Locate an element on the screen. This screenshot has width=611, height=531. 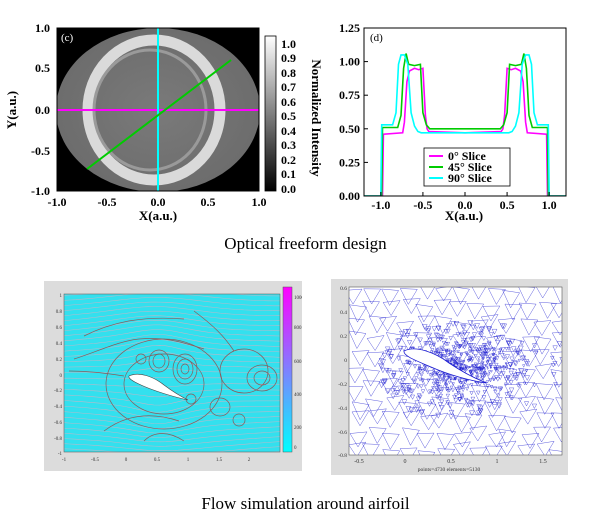
x-tick-label: 0.0 is located at coordinates (465, 205).